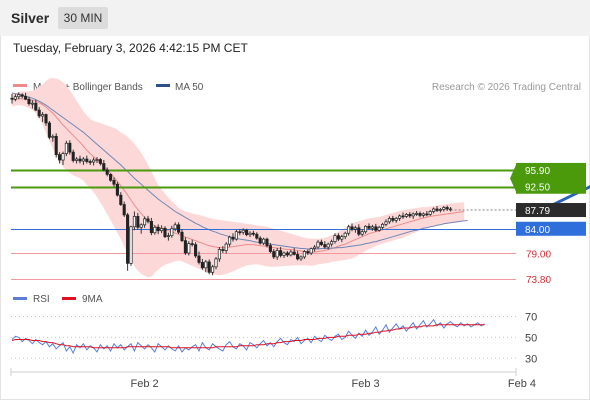  I want to click on time-axis: Feb 2 Feb 3 Feb 4, so click(273, 379).